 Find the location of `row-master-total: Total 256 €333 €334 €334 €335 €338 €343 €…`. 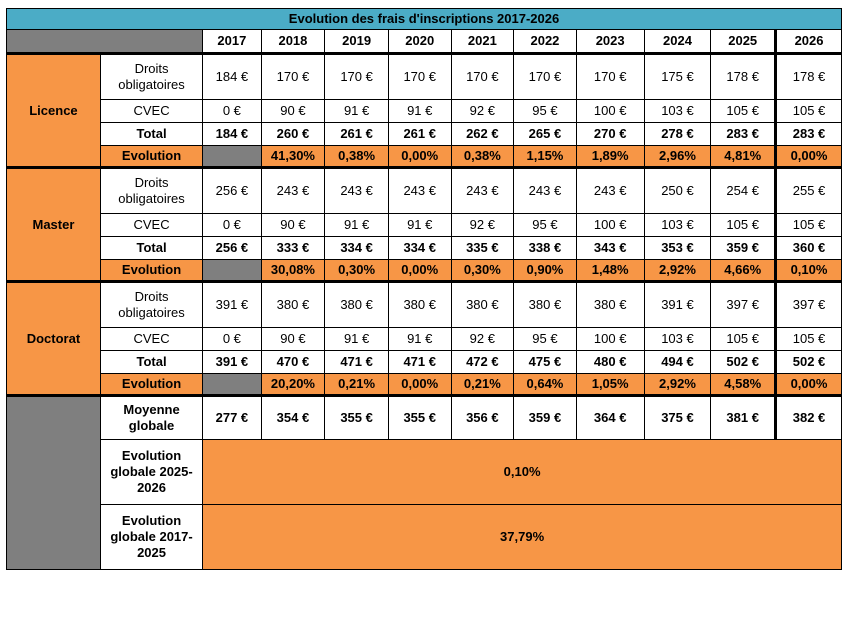

row-master-total: Total 256 €333 €334 €334 €335 €338 €343 €… is located at coordinates (424, 248).